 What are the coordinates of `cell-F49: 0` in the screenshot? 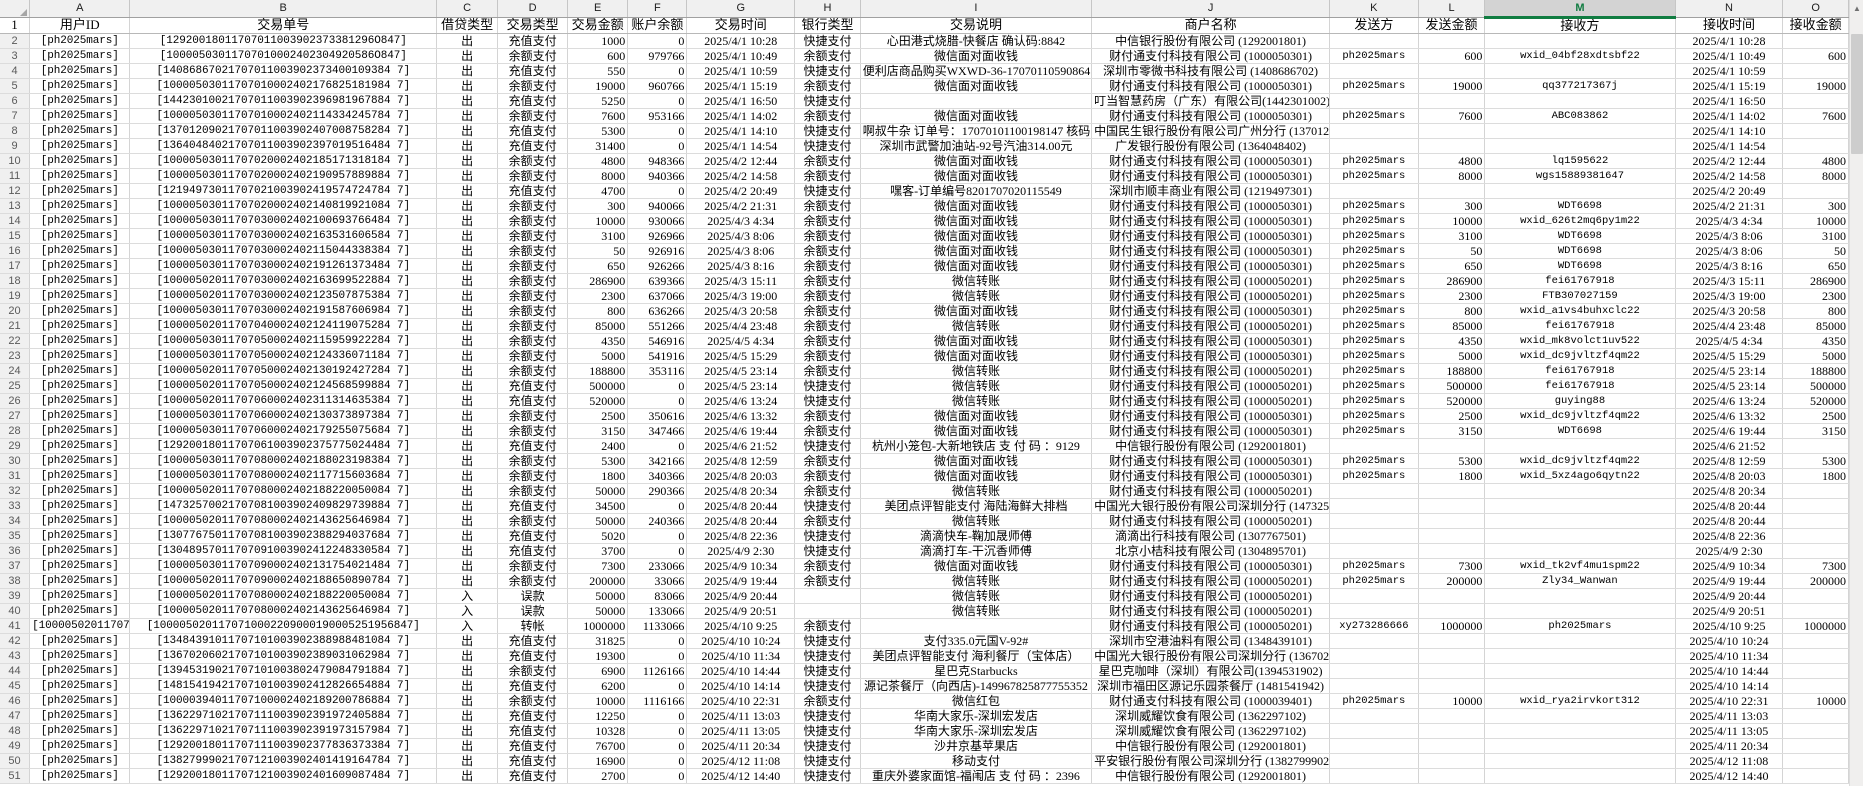 It's located at (657, 746).